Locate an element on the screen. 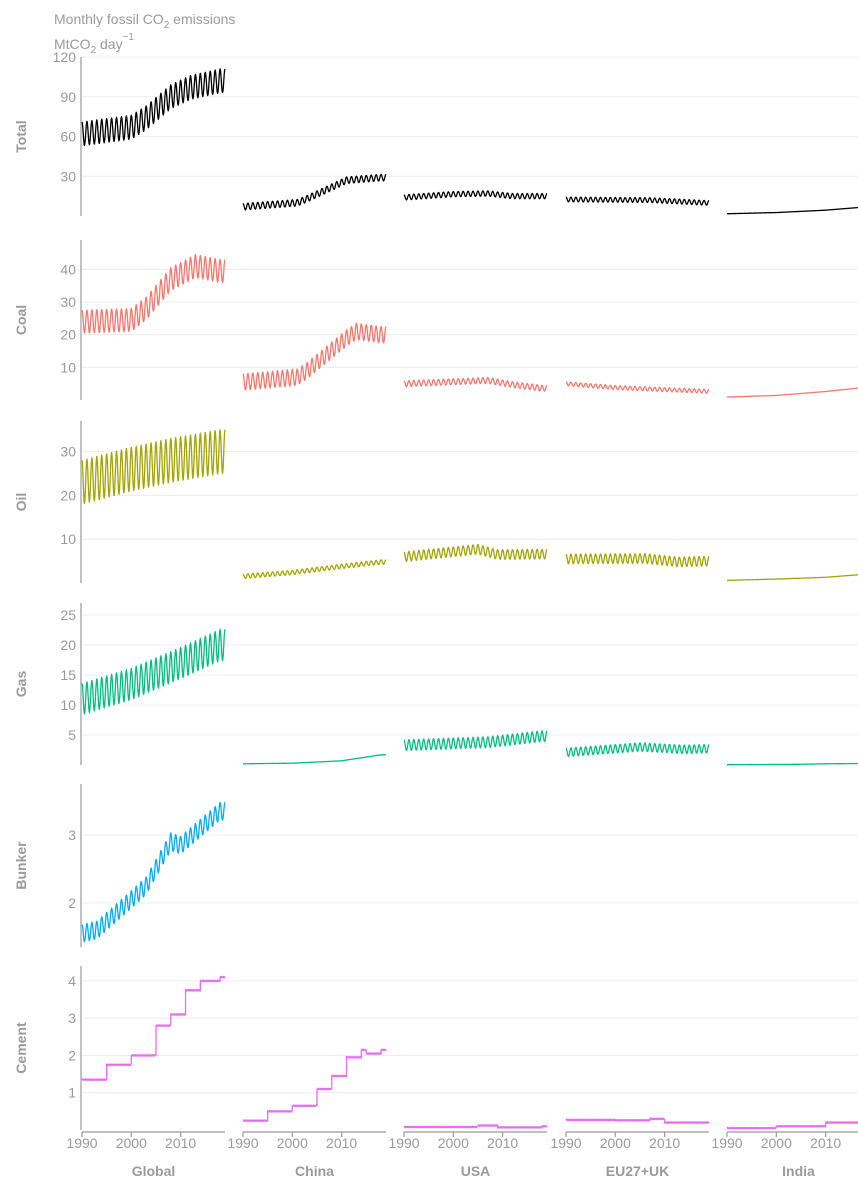 This screenshot has width=858, height=1191. series-line-gas-usa is located at coordinates (475, 741).